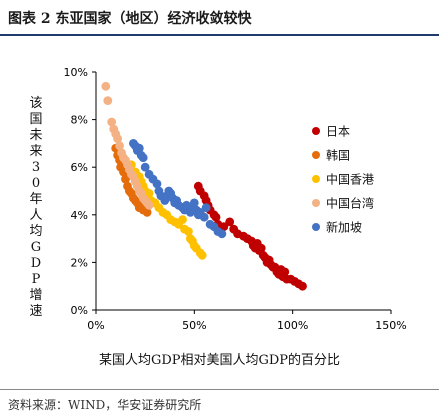  Describe the element at coordinates (292, 325) in the screenshot. I see `x-tick-label: 100%` at that location.